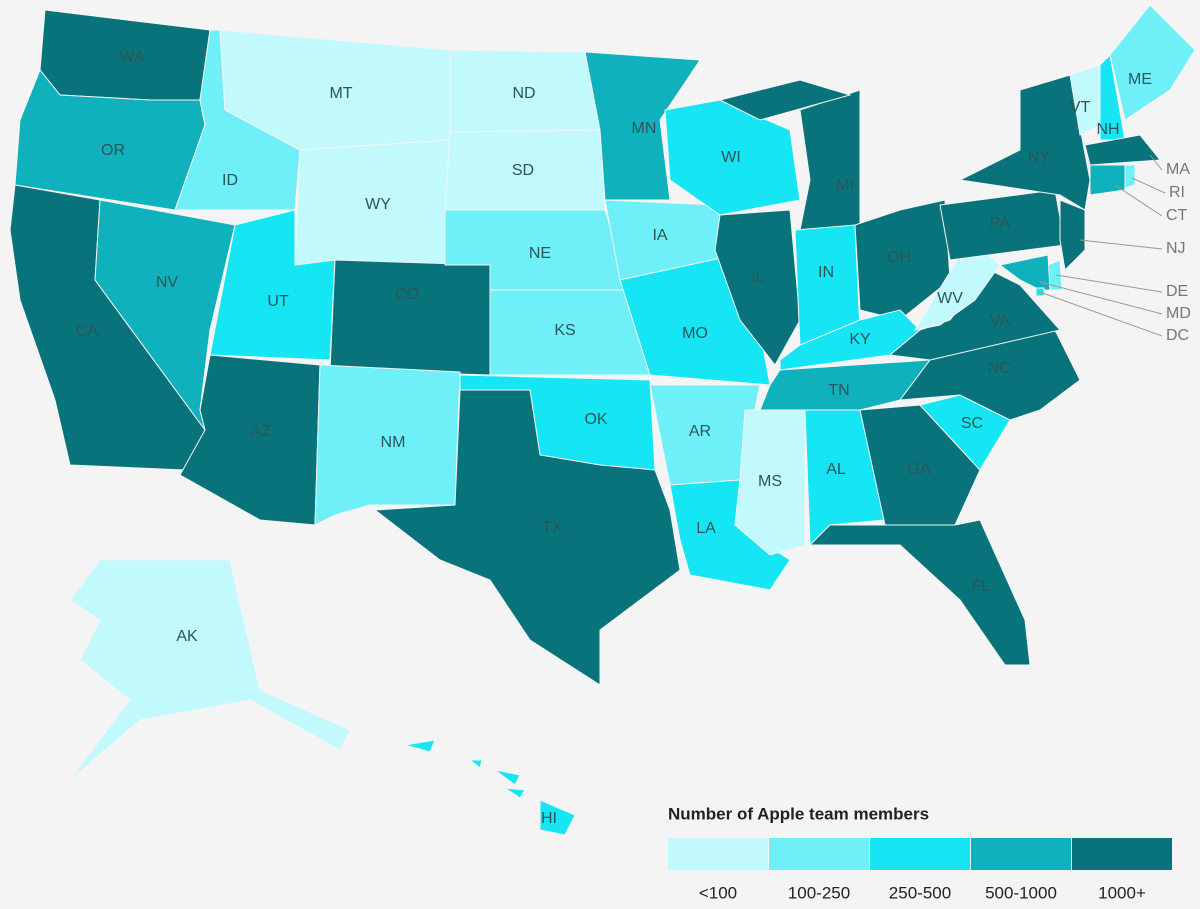 Image resolution: width=1200 pixels, height=909 pixels. I want to click on state-label: AL, so click(836, 469).